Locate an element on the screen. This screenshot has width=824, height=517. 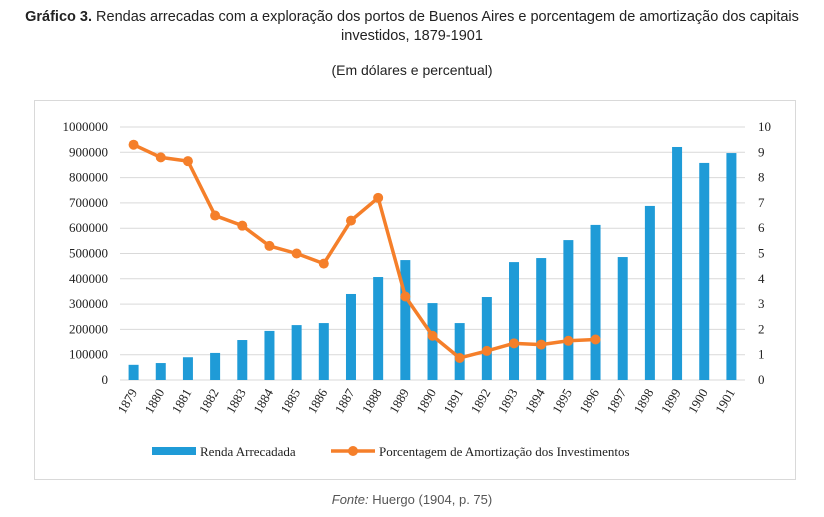
x-tick-label: 1896 is located at coordinates (589, 401).